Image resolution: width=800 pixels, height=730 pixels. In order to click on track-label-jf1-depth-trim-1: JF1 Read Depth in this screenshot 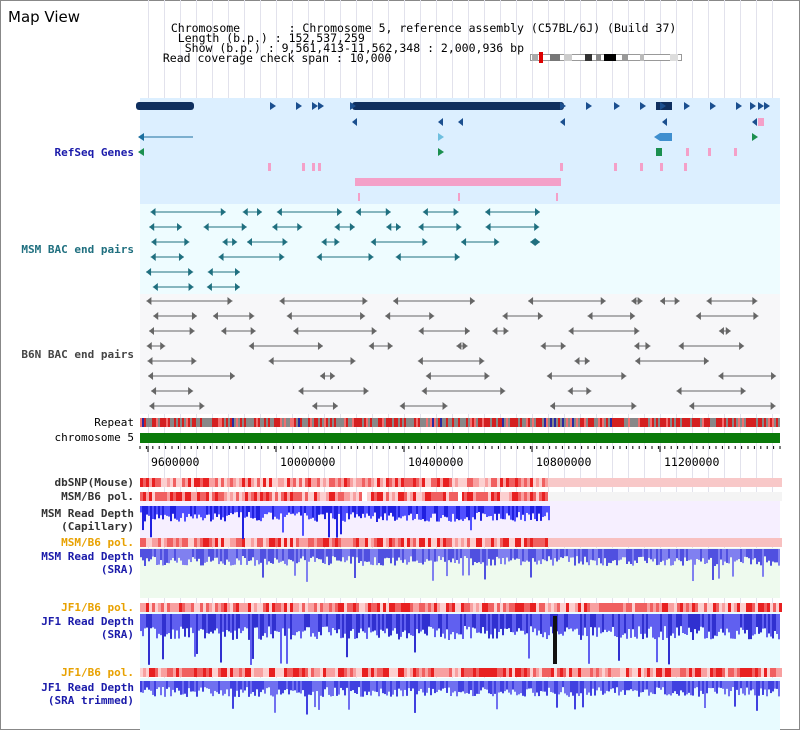, I will do `click(87, 687)`.